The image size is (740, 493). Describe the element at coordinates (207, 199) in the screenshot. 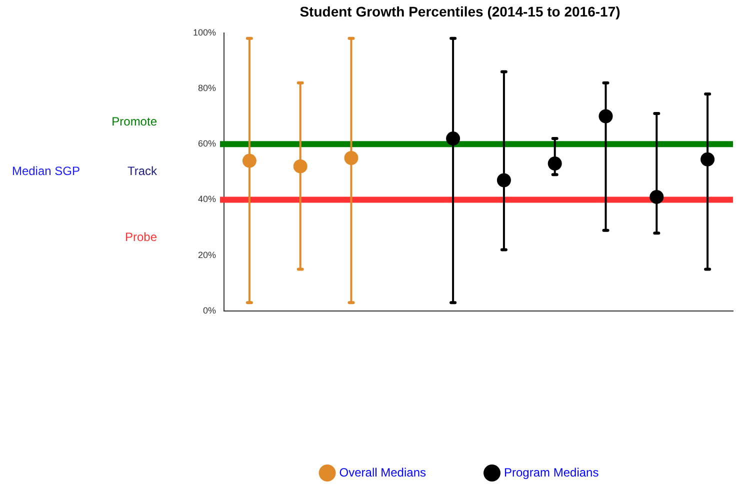

I see `y-tick-label: 40%` at that location.